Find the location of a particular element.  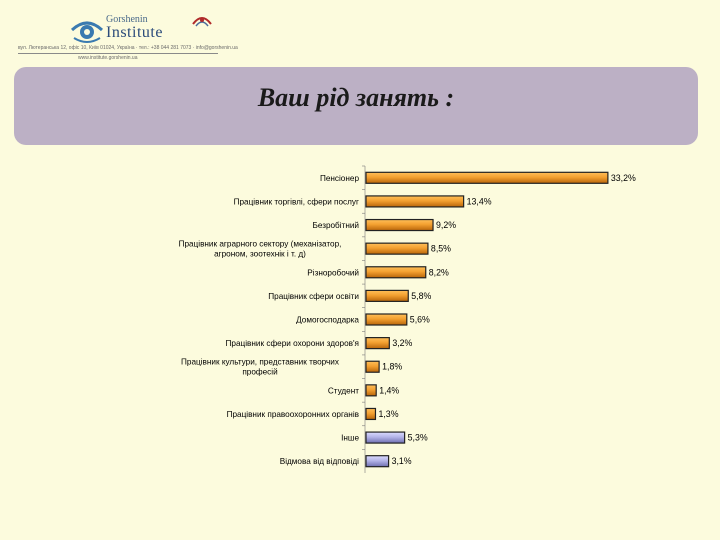

partner-logo-icon is located at coordinates (202, 22).